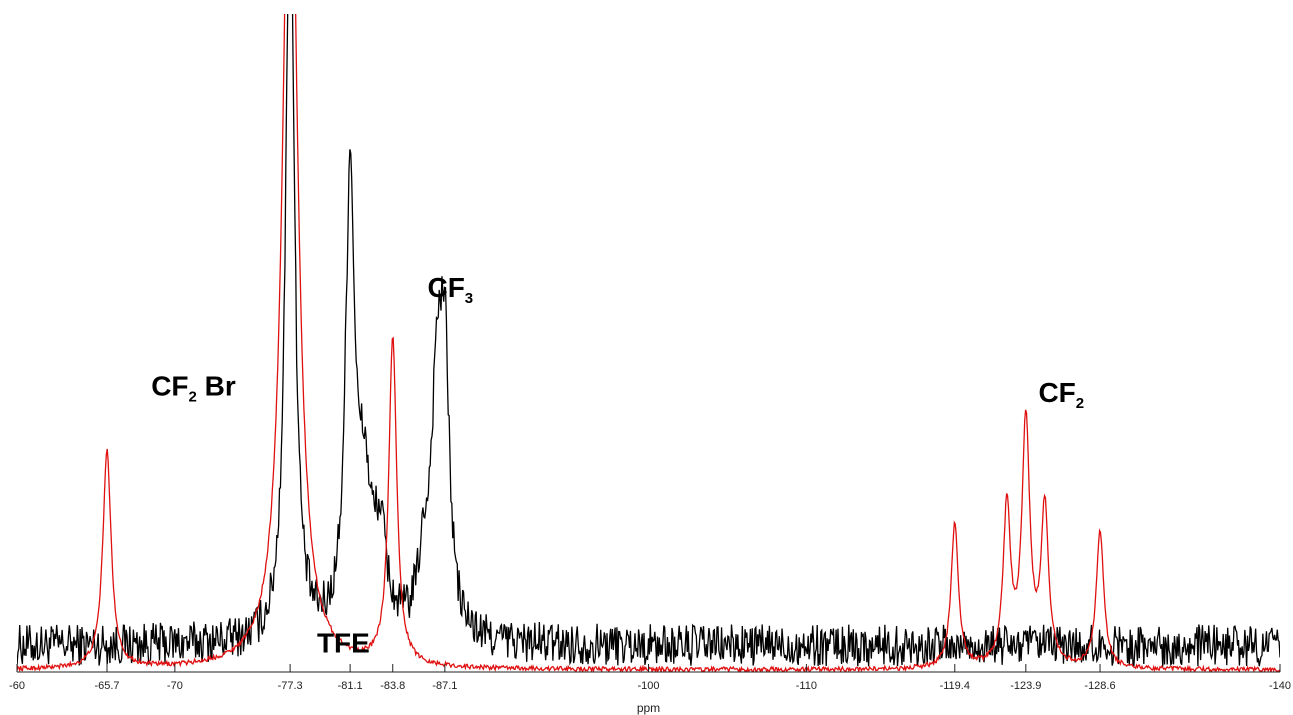  I want to click on x-tick-label: -70, so click(175, 686).